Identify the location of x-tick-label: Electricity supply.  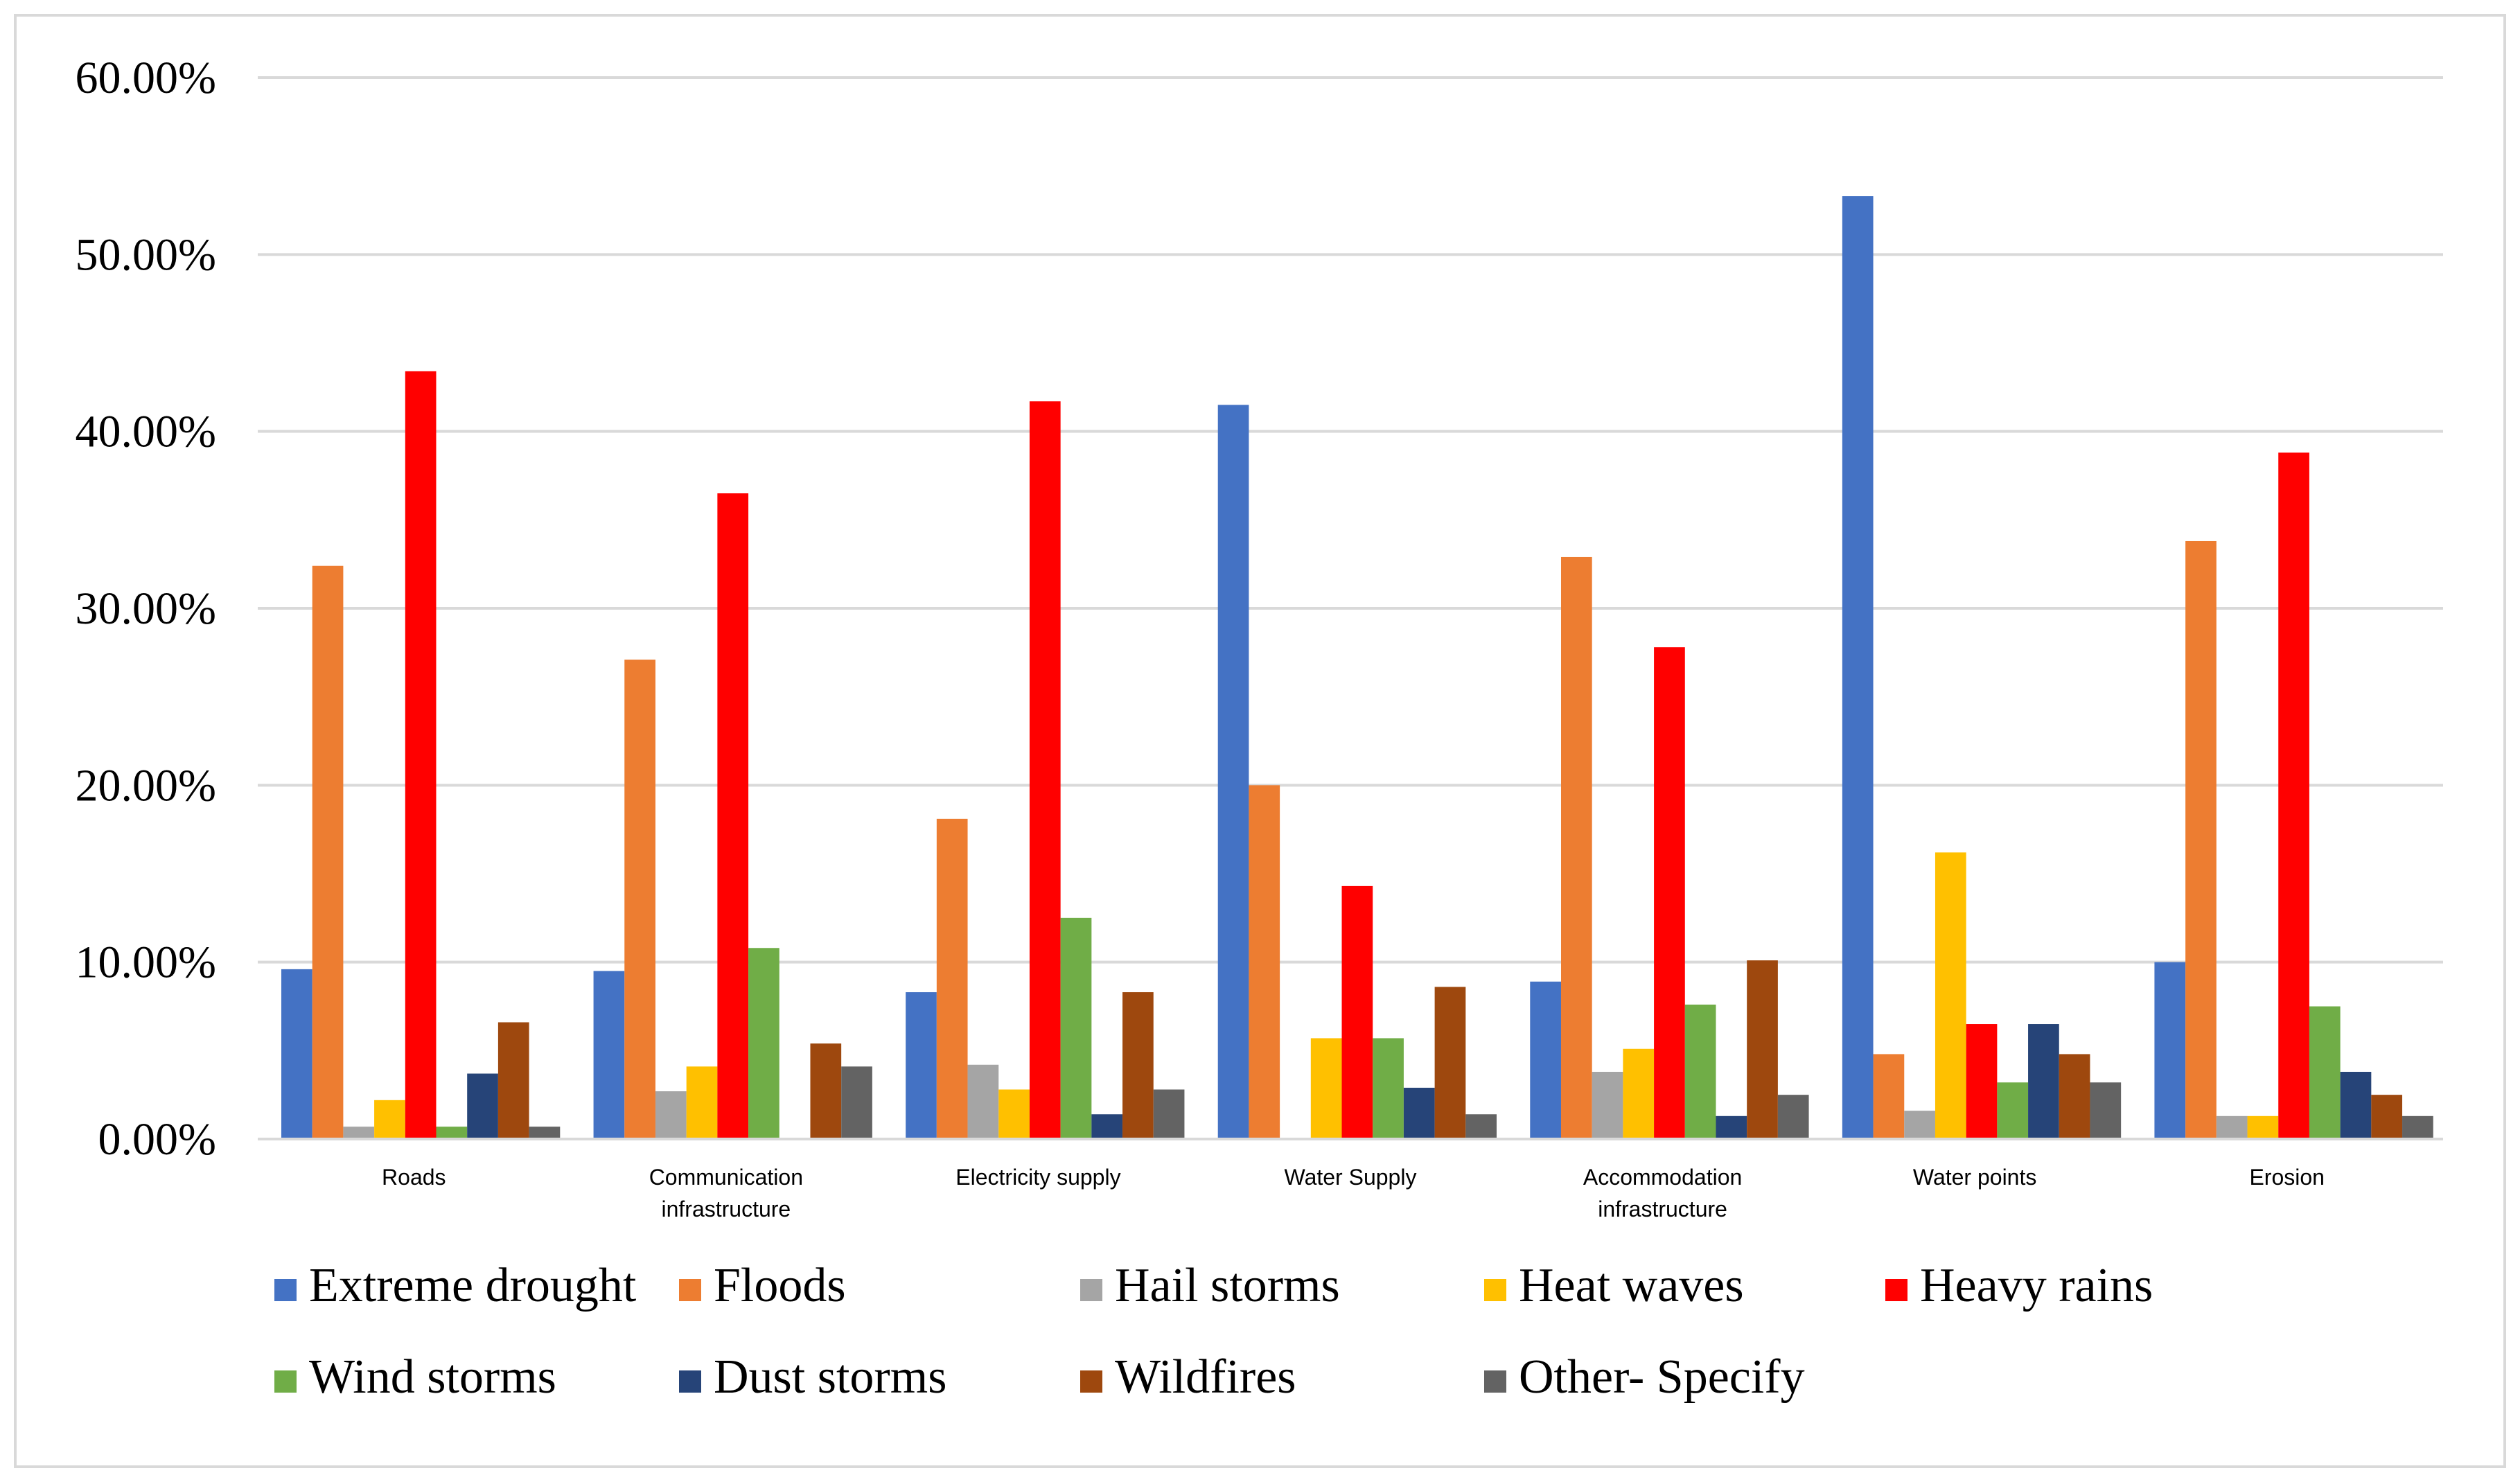
(1037, 1177).